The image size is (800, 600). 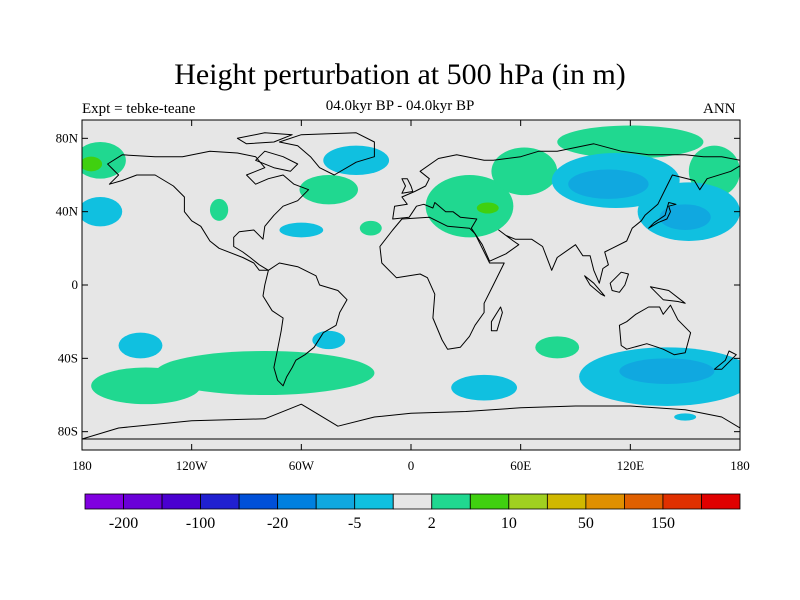 I want to click on coastline-madagascar, so click(x=496, y=319).